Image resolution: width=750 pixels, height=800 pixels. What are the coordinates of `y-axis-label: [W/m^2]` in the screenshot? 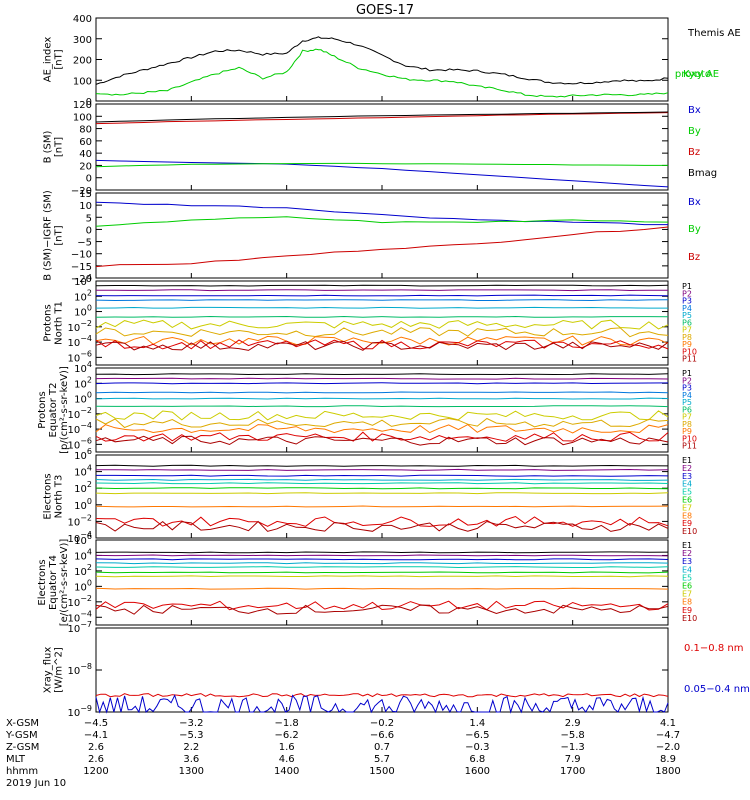 It's located at (59, 670).